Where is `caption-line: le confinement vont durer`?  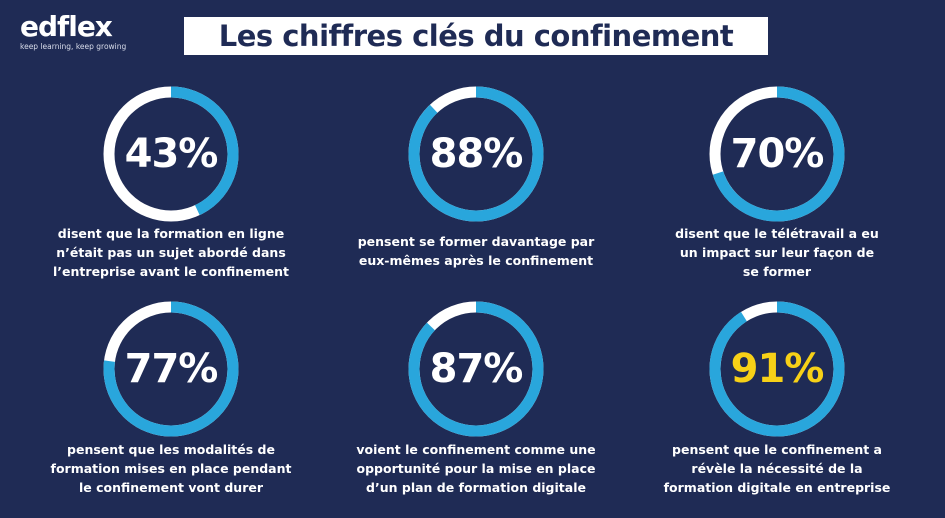 caption-line: le confinement vont durer is located at coordinates (171, 487).